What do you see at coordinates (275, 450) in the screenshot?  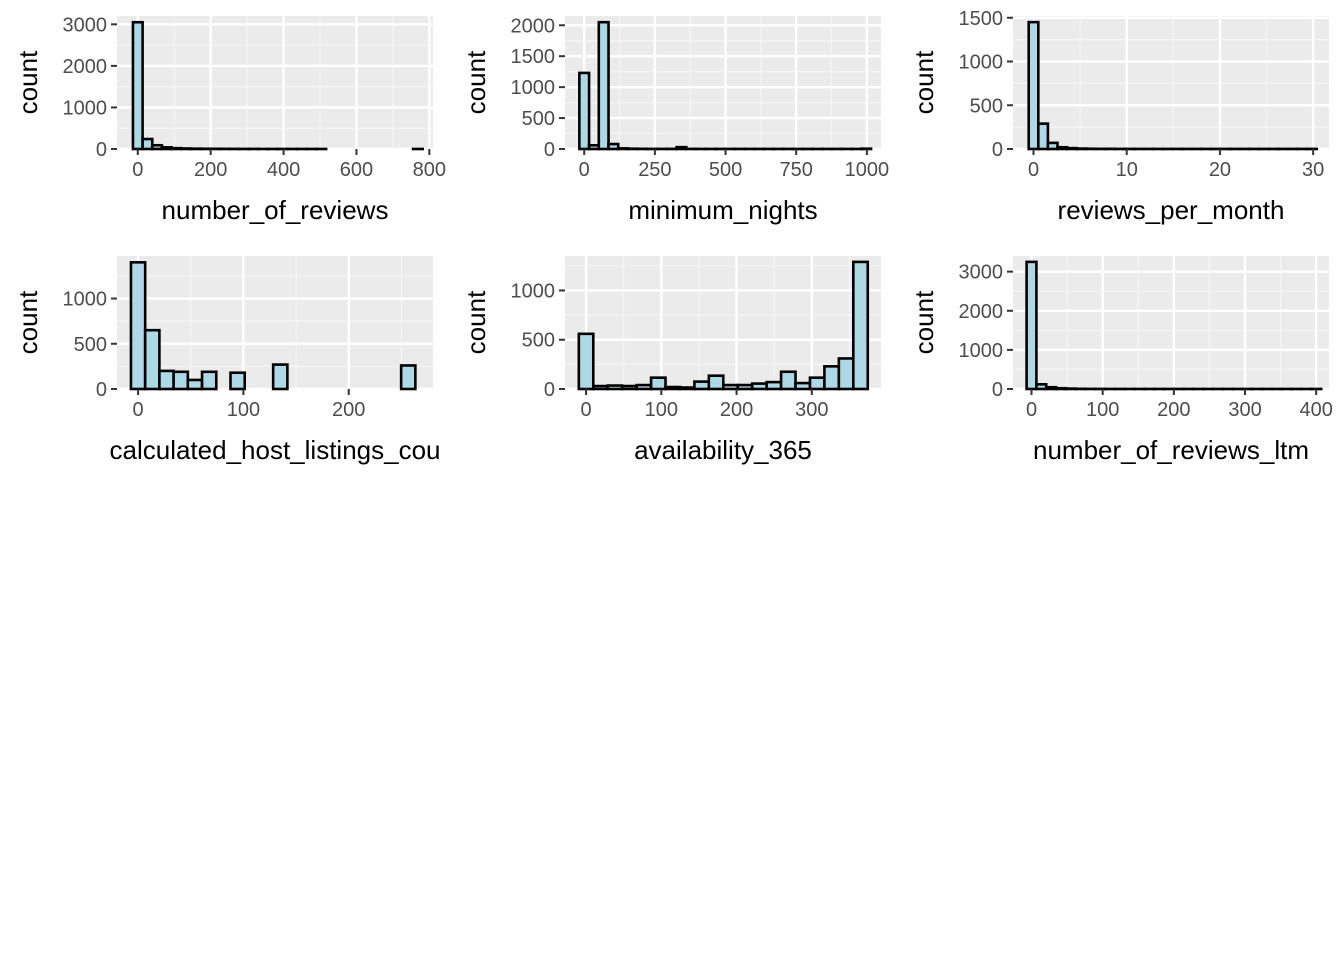 I see `x-axis-title: calculated_host_listings_cou` at bounding box center [275, 450].